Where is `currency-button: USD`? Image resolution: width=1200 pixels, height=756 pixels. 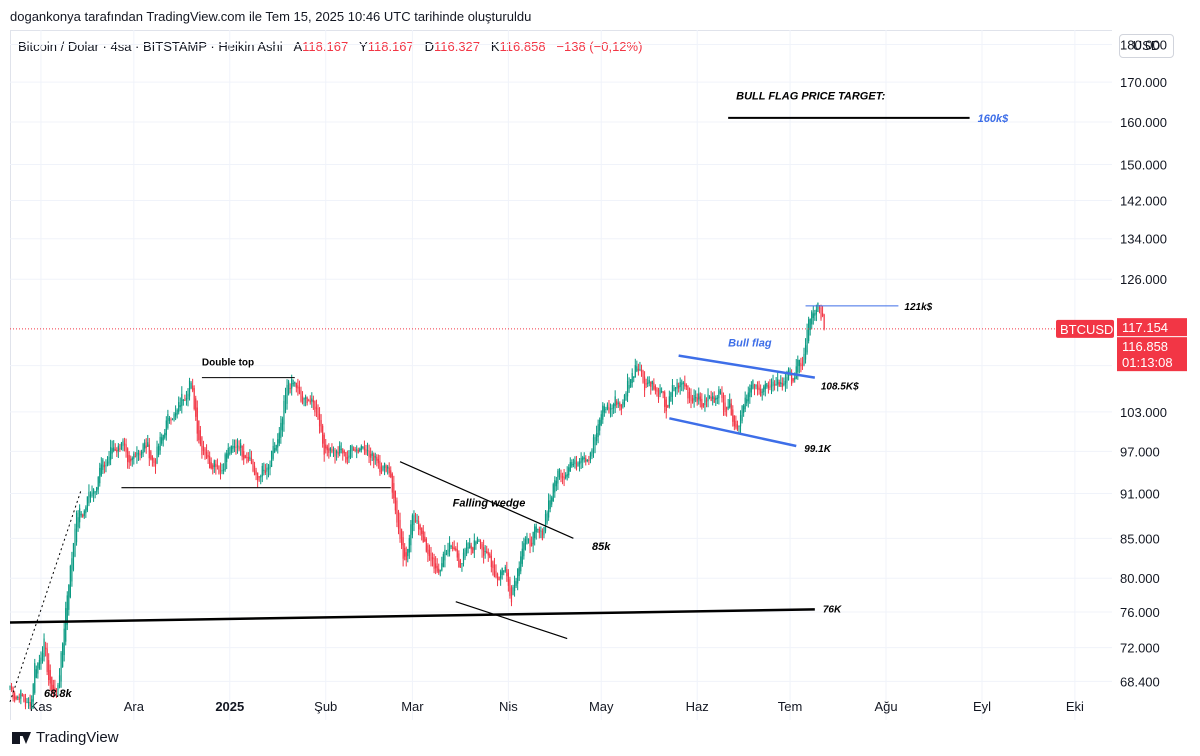 currency-button: USD is located at coordinates (1146, 46).